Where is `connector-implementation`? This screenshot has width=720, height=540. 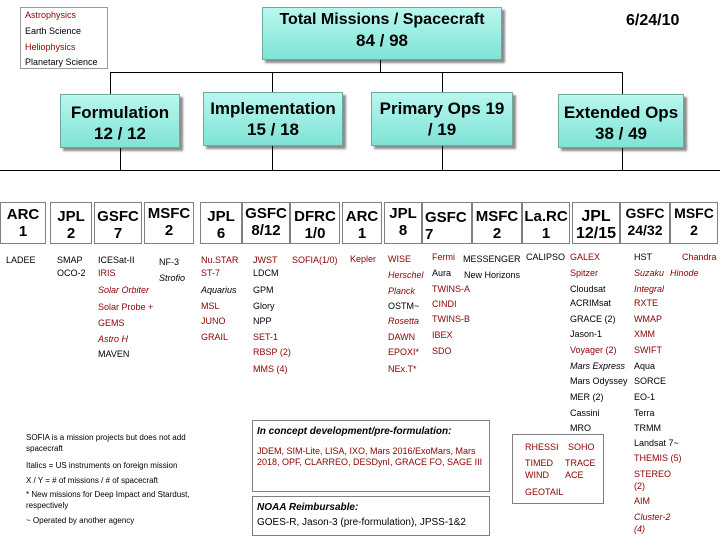 connector-implementation is located at coordinates (272, 82).